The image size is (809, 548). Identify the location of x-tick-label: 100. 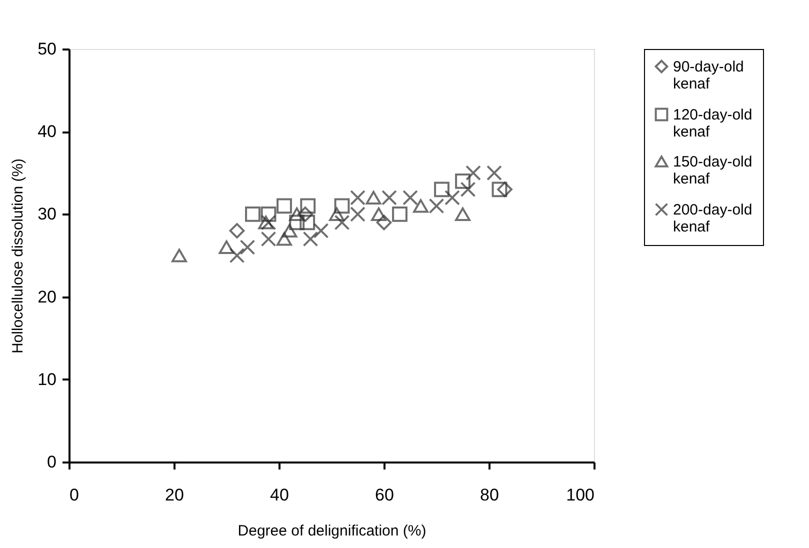
(580, 495).